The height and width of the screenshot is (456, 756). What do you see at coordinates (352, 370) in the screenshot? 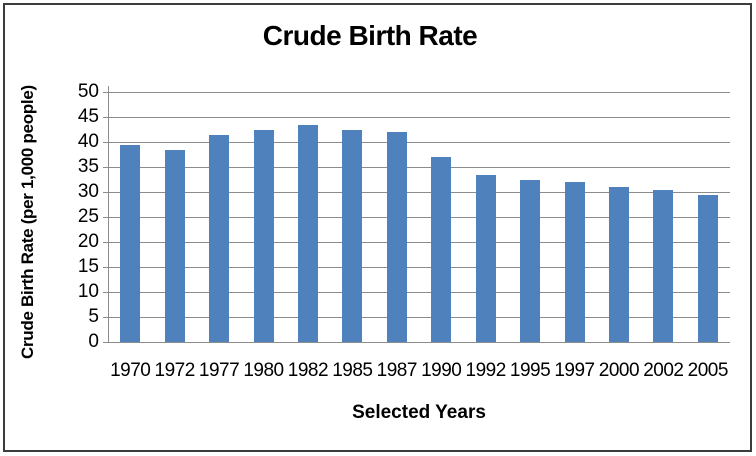
I see `x-tick-label-1985: 1985` at bounding box center [352, 370].